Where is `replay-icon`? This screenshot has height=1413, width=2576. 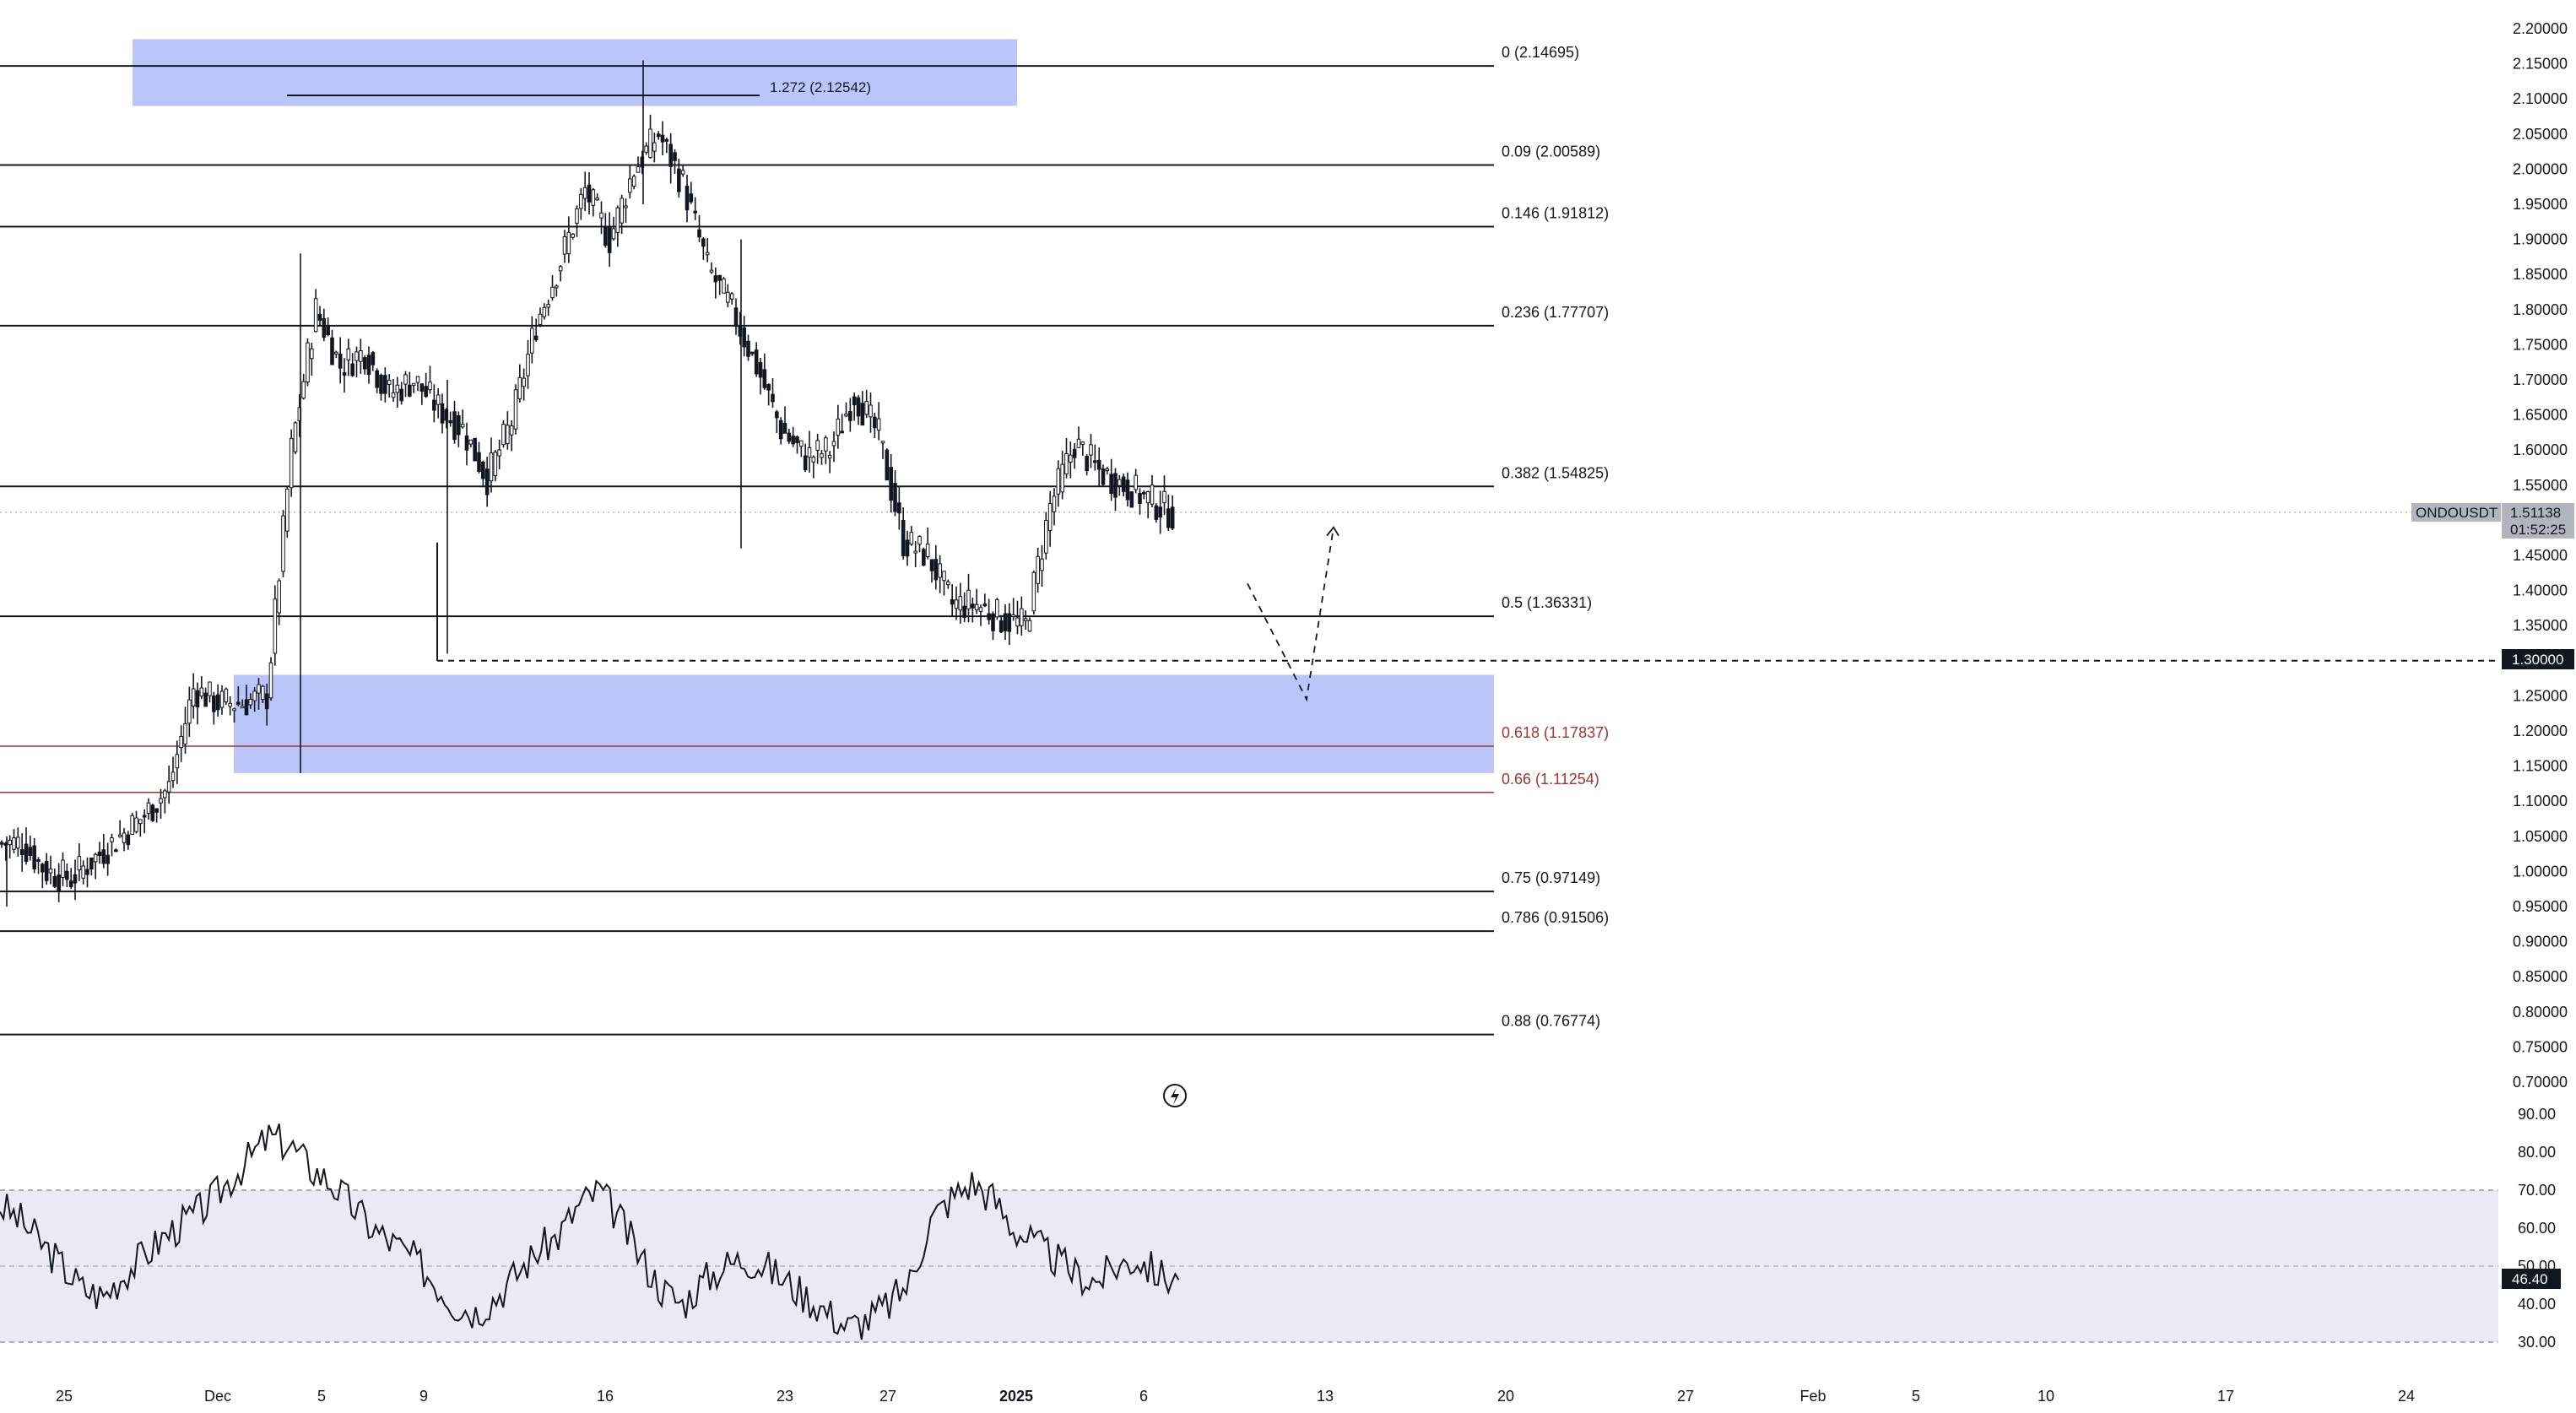
replay-icon is located at coordinates (1175, 1095).